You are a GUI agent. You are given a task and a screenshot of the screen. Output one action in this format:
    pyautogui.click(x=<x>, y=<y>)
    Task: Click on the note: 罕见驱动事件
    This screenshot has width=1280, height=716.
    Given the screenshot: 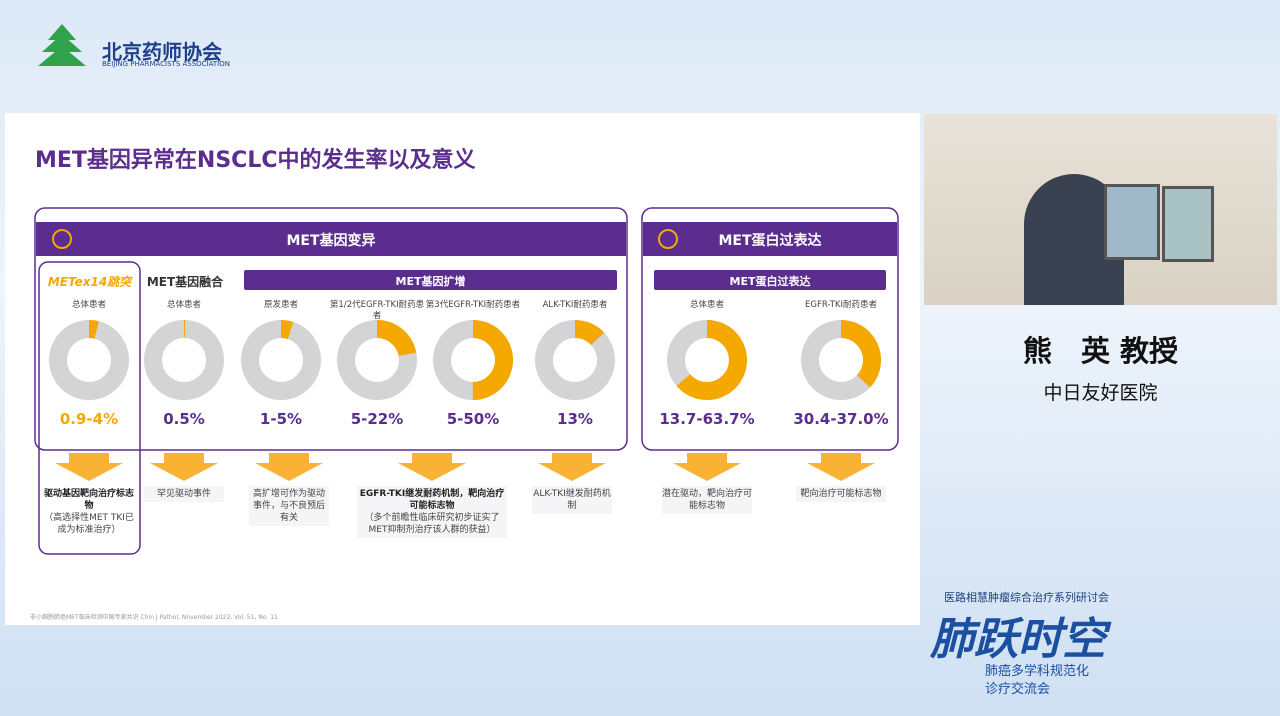 What is the action you would take?
    pyautogui.click(x=184, y=494)
    